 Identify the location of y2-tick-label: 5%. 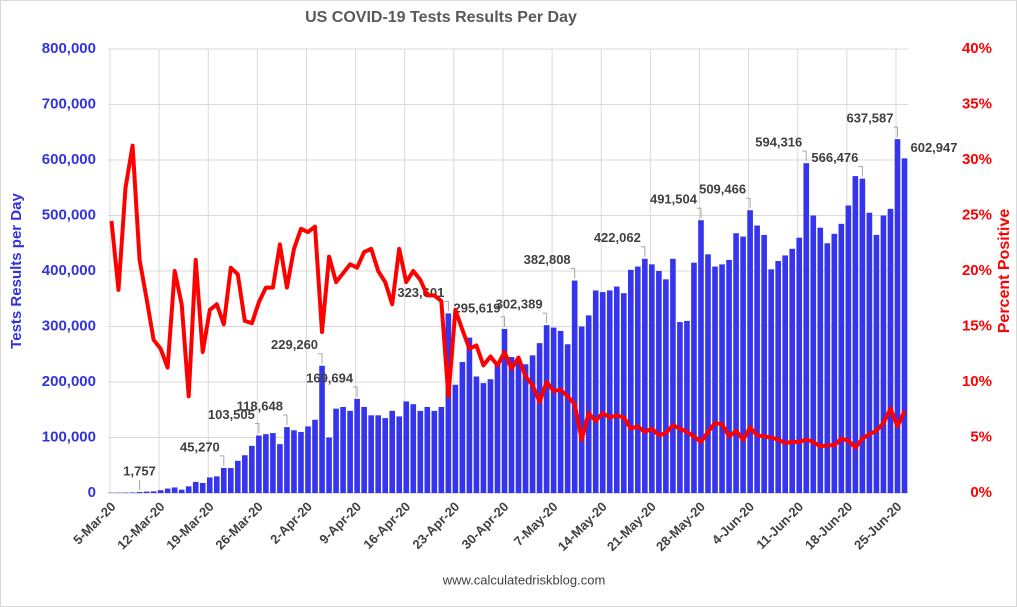
(981, 436).